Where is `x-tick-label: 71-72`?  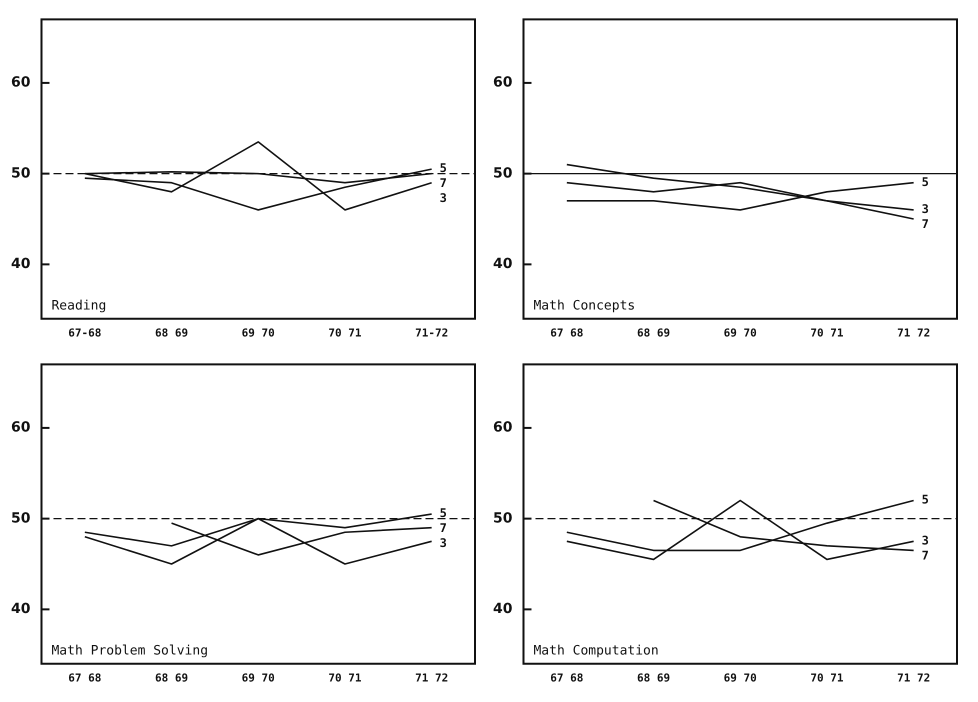
x-tick-label: 71-72 is located at coordinates (431, 333).